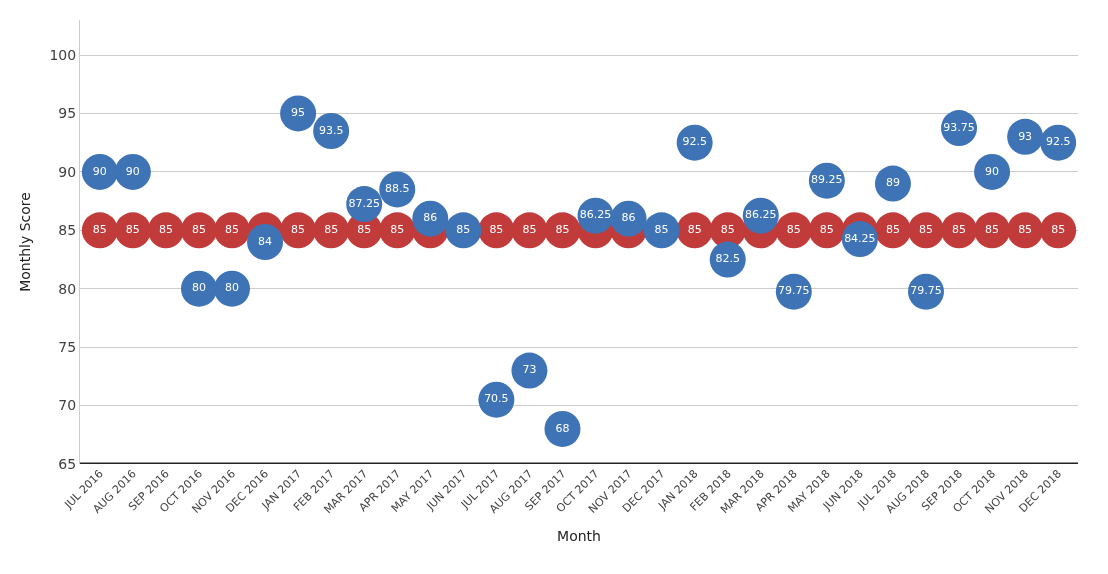 The width and height of the screenshot is (1108, 574). What do you see at coordinates (860, 238) in the screenshot?
I see `data-label: 84.25` at bounding box center [860, 238].